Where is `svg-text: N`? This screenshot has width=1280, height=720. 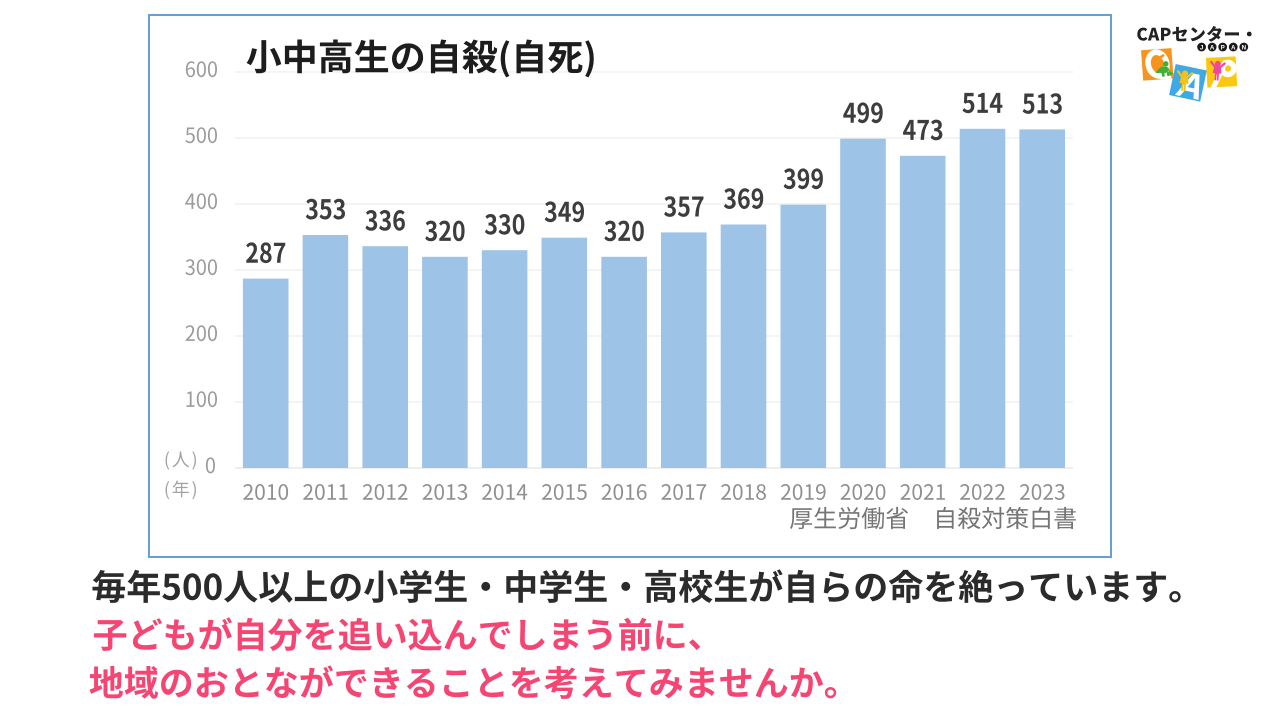
svg-text: N is located at coordinates (1244, 47).